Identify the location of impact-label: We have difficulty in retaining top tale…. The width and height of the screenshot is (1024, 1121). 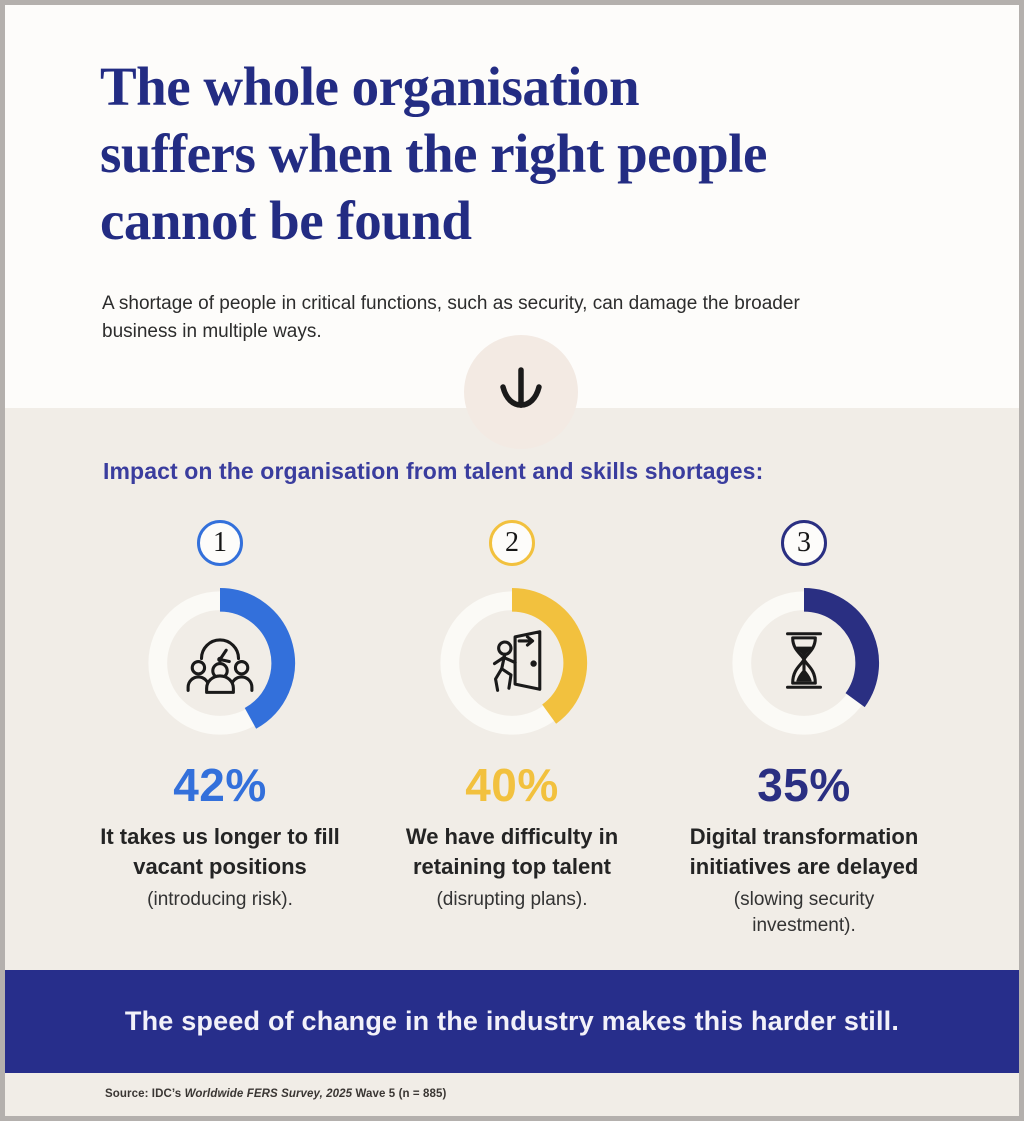
(512, 851).